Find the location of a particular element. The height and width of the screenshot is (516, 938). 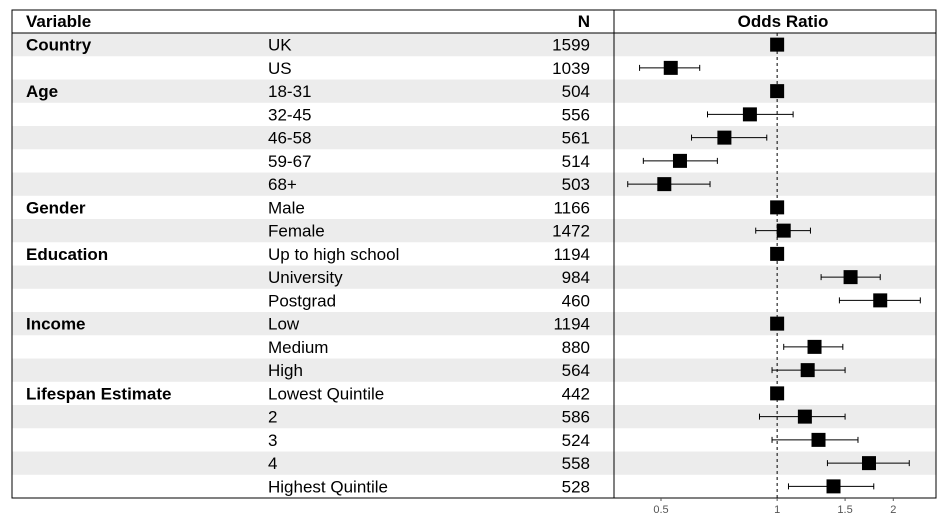

n-value: 564 is located at coordinates (576, 370).